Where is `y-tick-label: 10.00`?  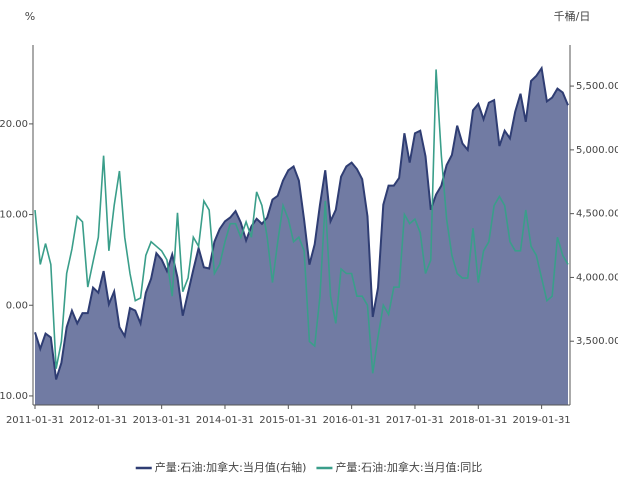 y-tick-label: 10.00 is located at coordinates (14, 215).